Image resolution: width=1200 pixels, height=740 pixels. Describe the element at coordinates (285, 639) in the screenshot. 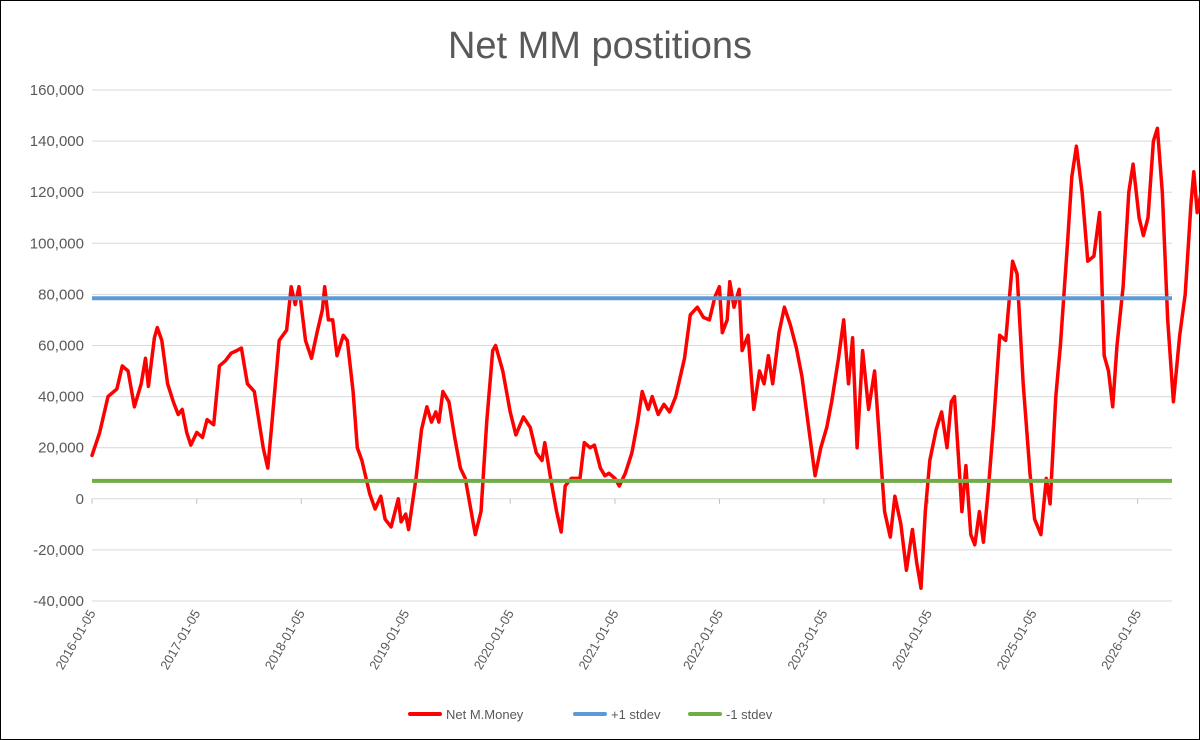

I see `x-tick-label: 2018-01-05` at that location.